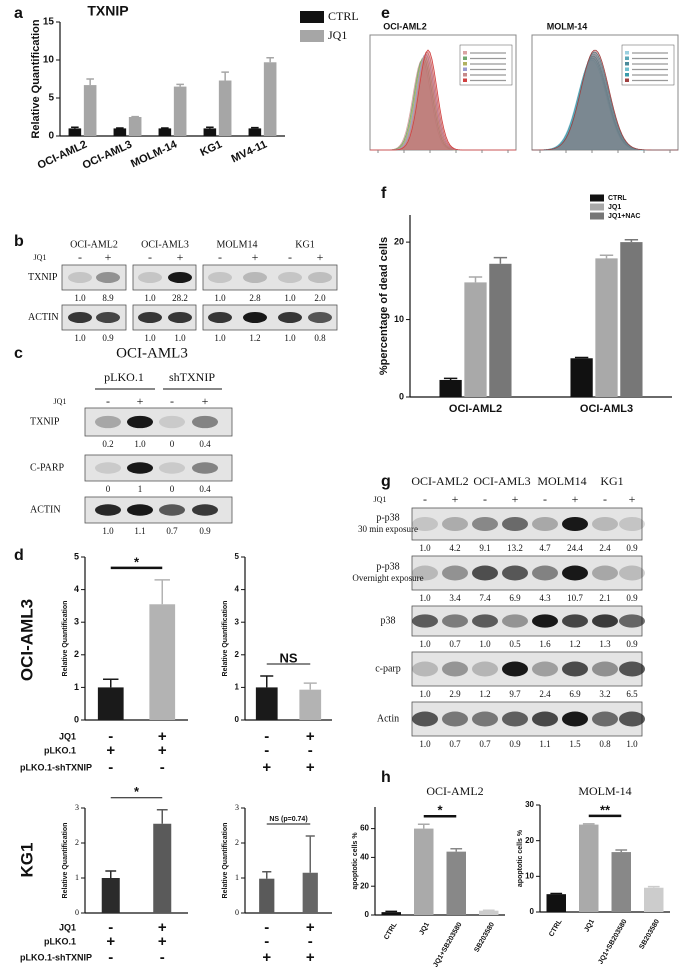  I want to click on treatment-label: pLKO.1-shTXNIP, so click(56, 767).